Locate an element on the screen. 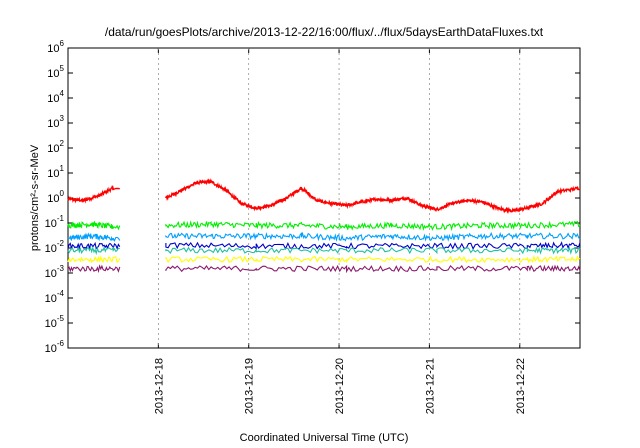 The height and width of the screenshot is (448, 640). y-tick-exponent: -4 is located at coordinates (61, 293).